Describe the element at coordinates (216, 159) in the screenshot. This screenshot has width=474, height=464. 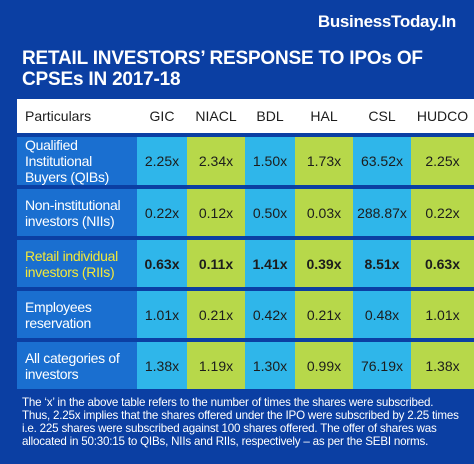
I see `table-cell: 2.34x` at that location.